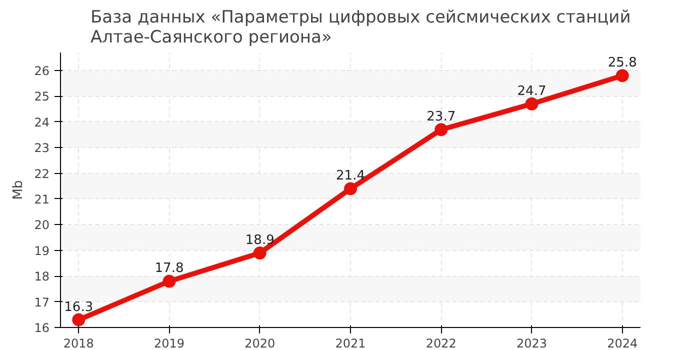 This screenshot has height=350, width=700. I want to click on y-tick-label: 16, so click(42, 328).